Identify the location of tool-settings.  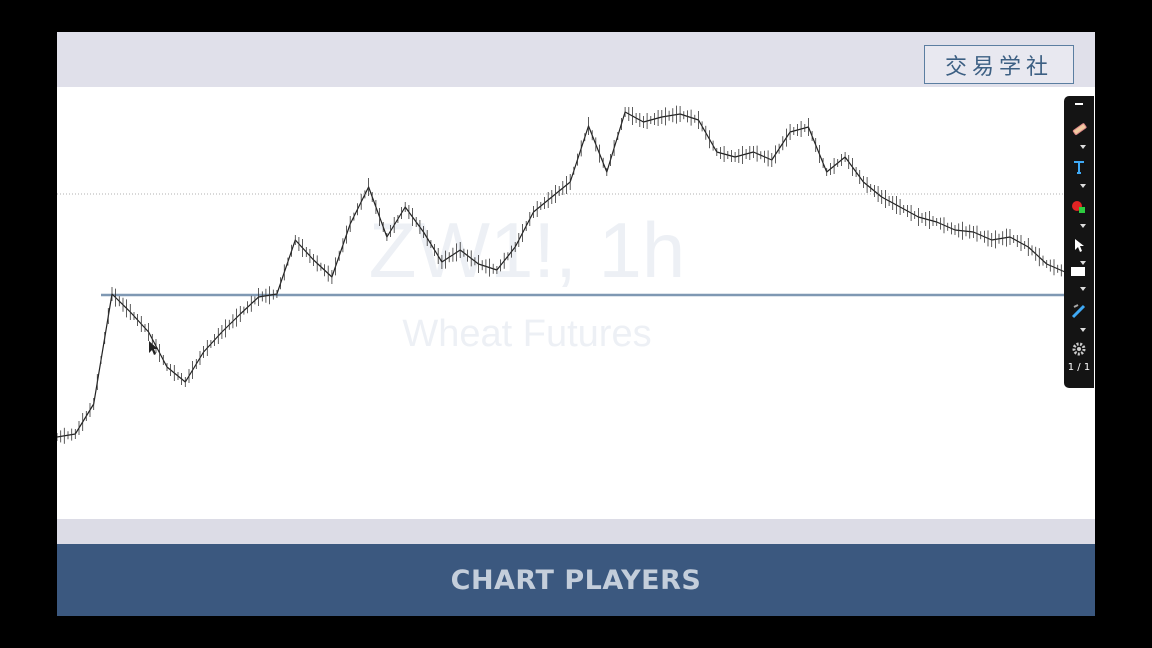
(1079, 349).